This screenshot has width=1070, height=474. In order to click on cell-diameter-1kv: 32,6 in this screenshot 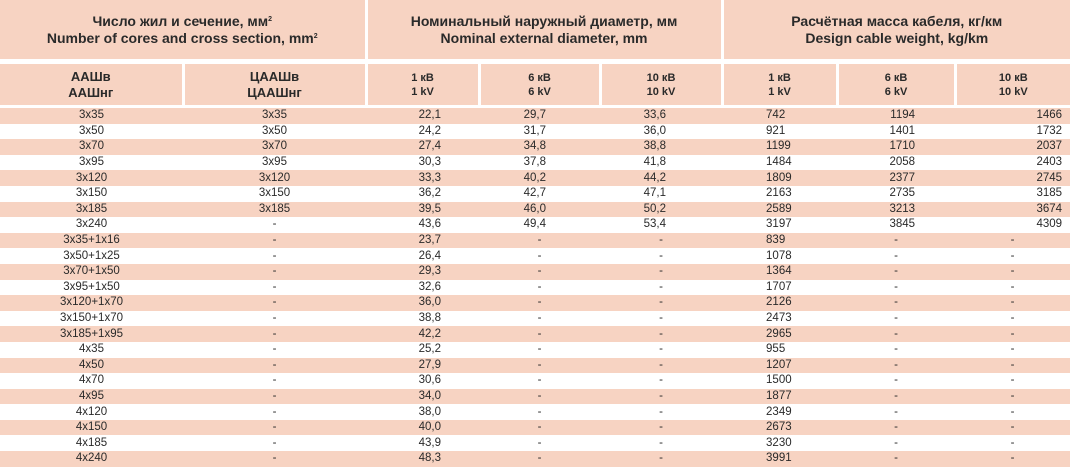, I will do `click(423, 287)`.